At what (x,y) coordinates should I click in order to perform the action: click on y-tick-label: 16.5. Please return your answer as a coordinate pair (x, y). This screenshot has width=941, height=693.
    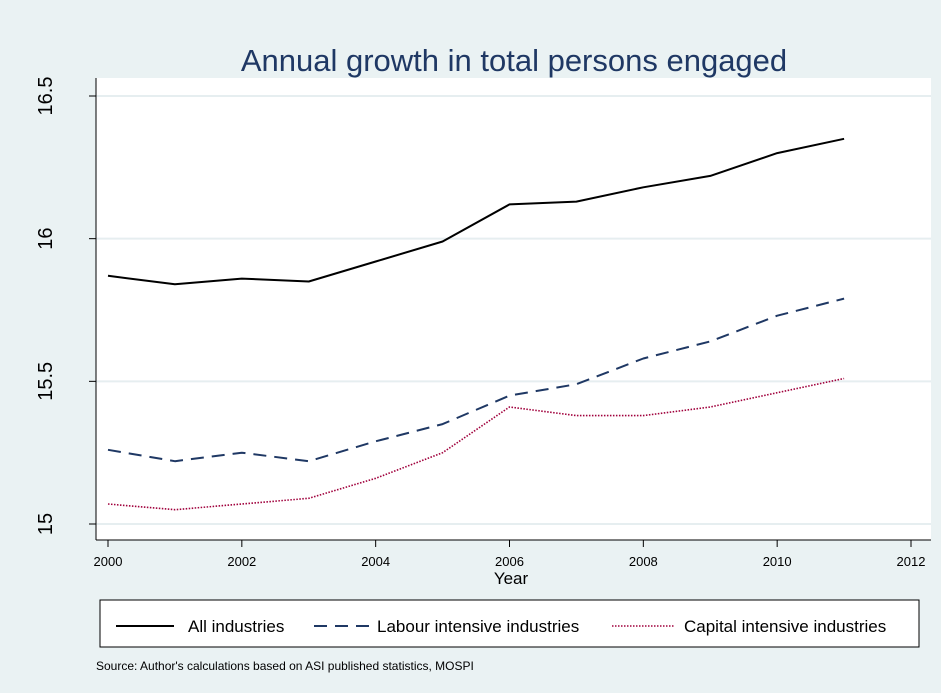
    Looking at the image, I should click on (46, 96).